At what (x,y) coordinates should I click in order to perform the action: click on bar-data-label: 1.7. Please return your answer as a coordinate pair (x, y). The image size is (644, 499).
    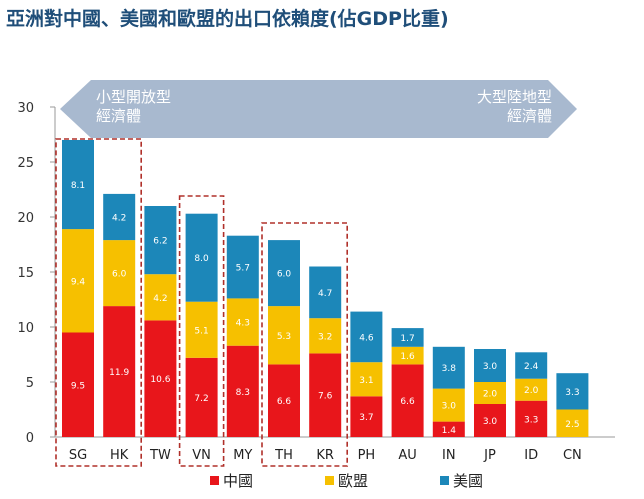
    Looking at the image, I should click on (407, 339).